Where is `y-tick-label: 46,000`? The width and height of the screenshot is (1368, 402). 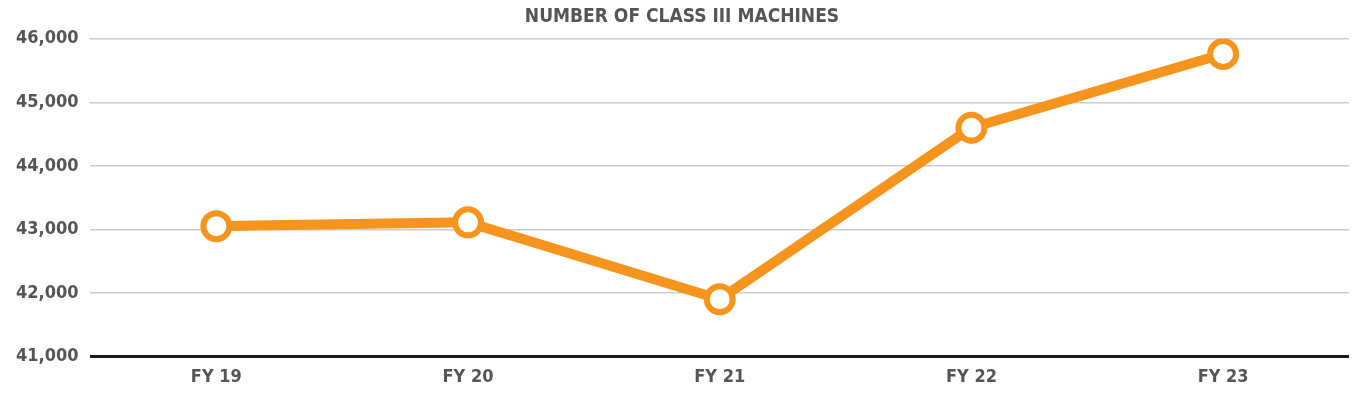 y-tick-label: 46,000 is located at coordinates (47, 37).